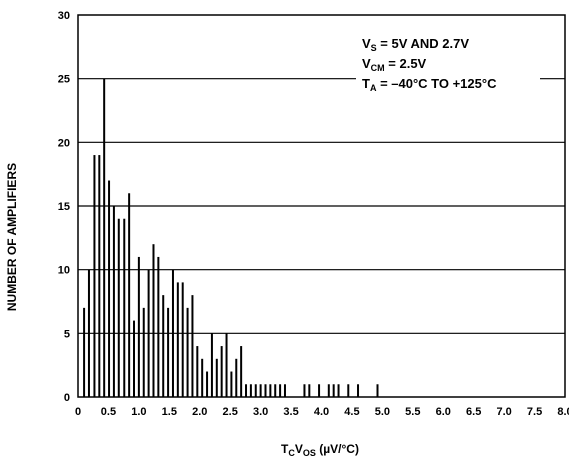  I want to click on y-tick-labels: 0 5 10 15 20 25 30, so click(64, 207).